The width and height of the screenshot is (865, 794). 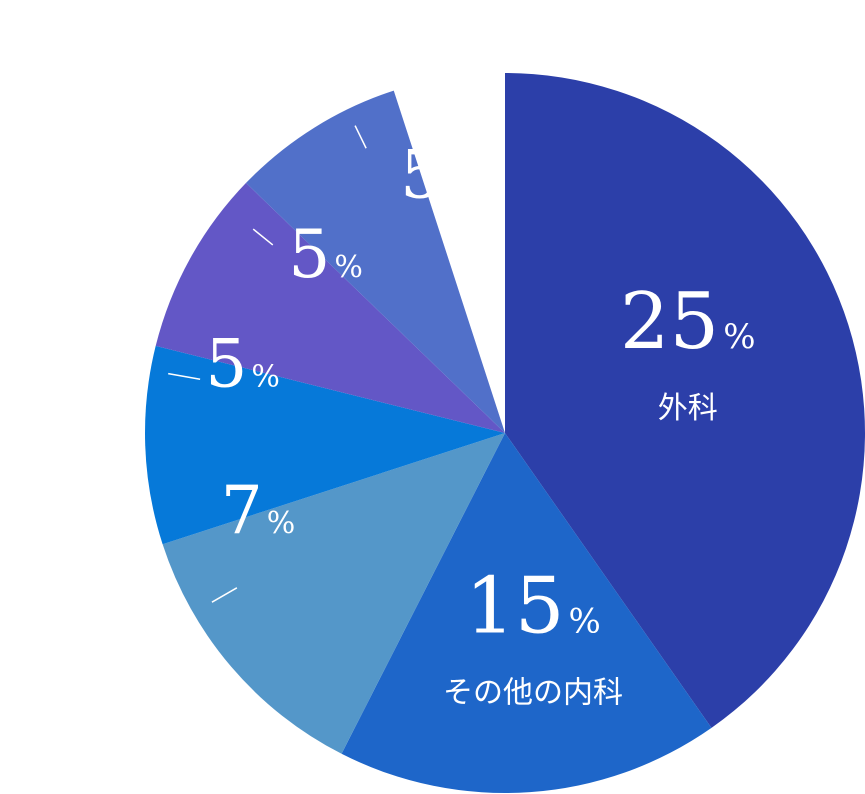 What do you see at coordinates (514, 607) in the screenshot?
I see `slice-value-number: 15` at bounding box center [514, 607].